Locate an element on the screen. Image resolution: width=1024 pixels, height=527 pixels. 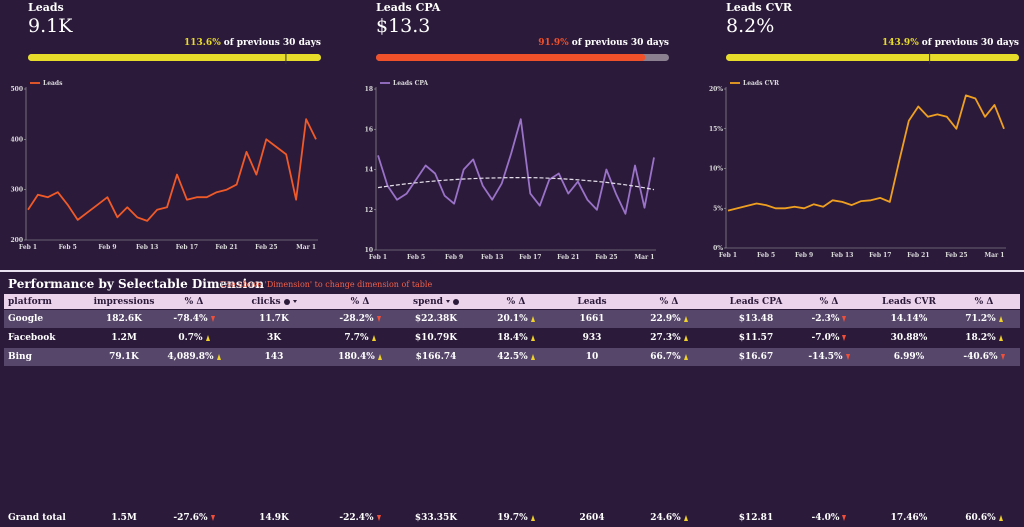
sort-icon is located at coordinates (447, 301).